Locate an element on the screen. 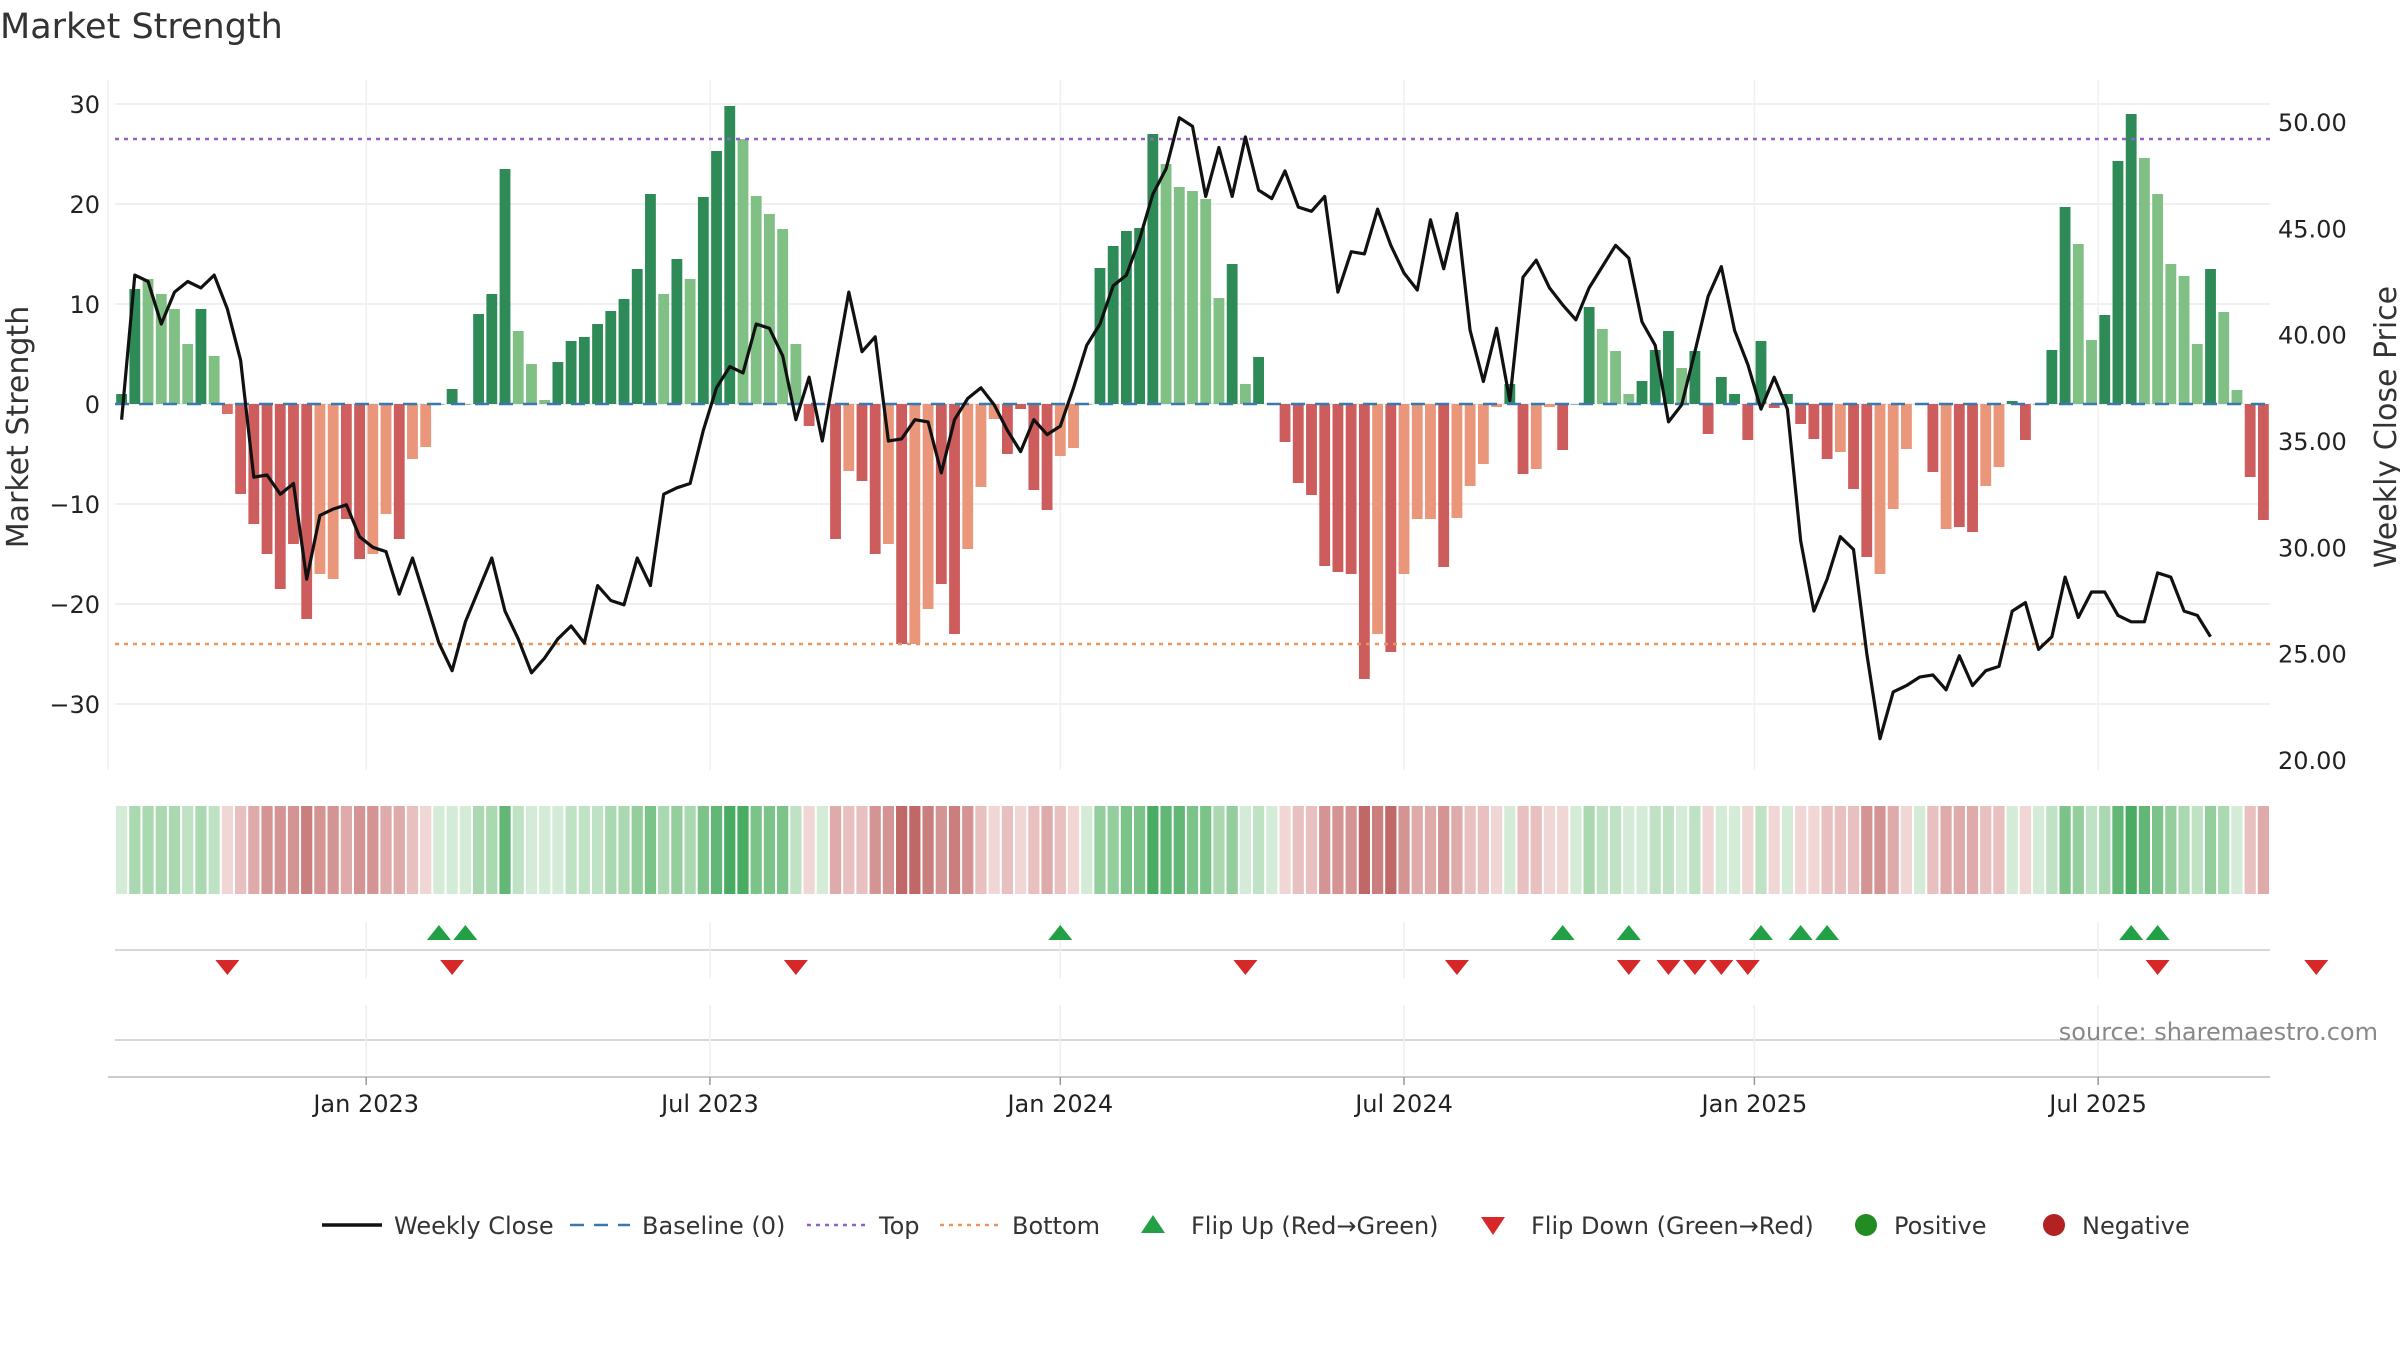  legend-swatch-negative is located at coordinates (2054, 1225).